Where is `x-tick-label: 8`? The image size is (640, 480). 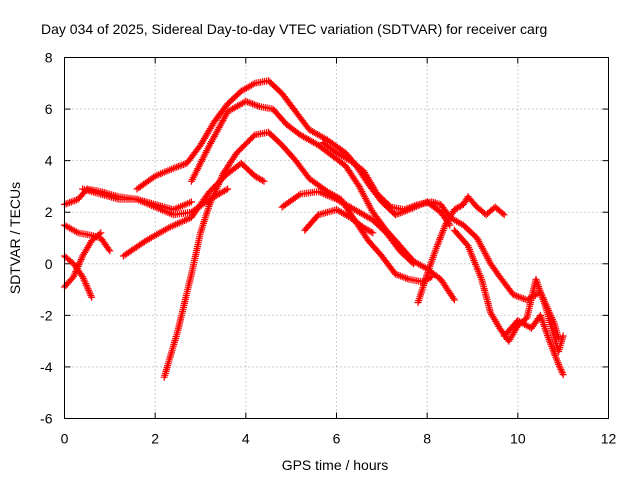 x-tick-label: 8 is located at coordinates (427, 439).